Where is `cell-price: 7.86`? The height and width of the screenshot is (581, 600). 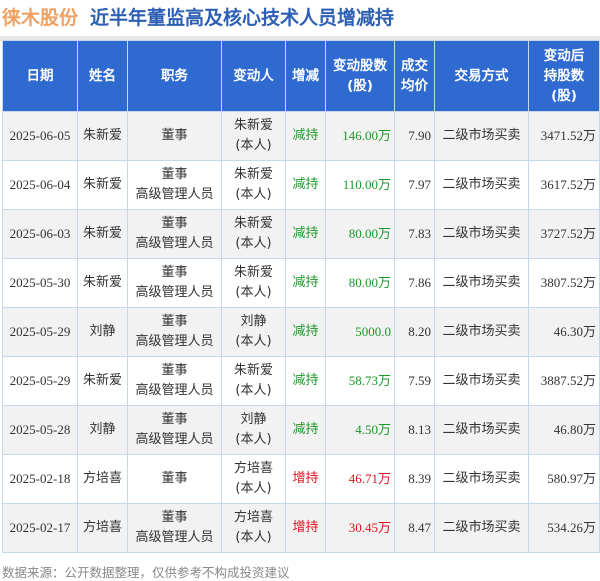 cell-price: 7.86 is located at coordinates (414, 283).